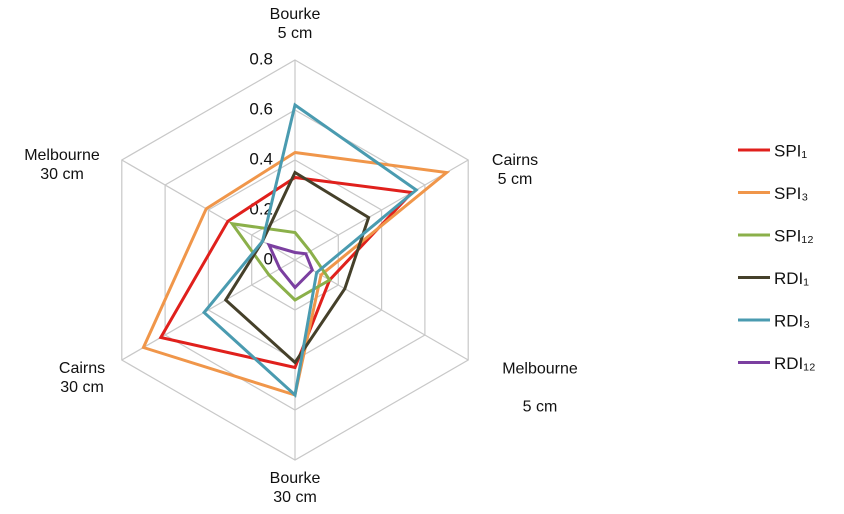 The image size is (844, 514). I want to click on axis-label: Bourke 5 cm, so click(295, 24).